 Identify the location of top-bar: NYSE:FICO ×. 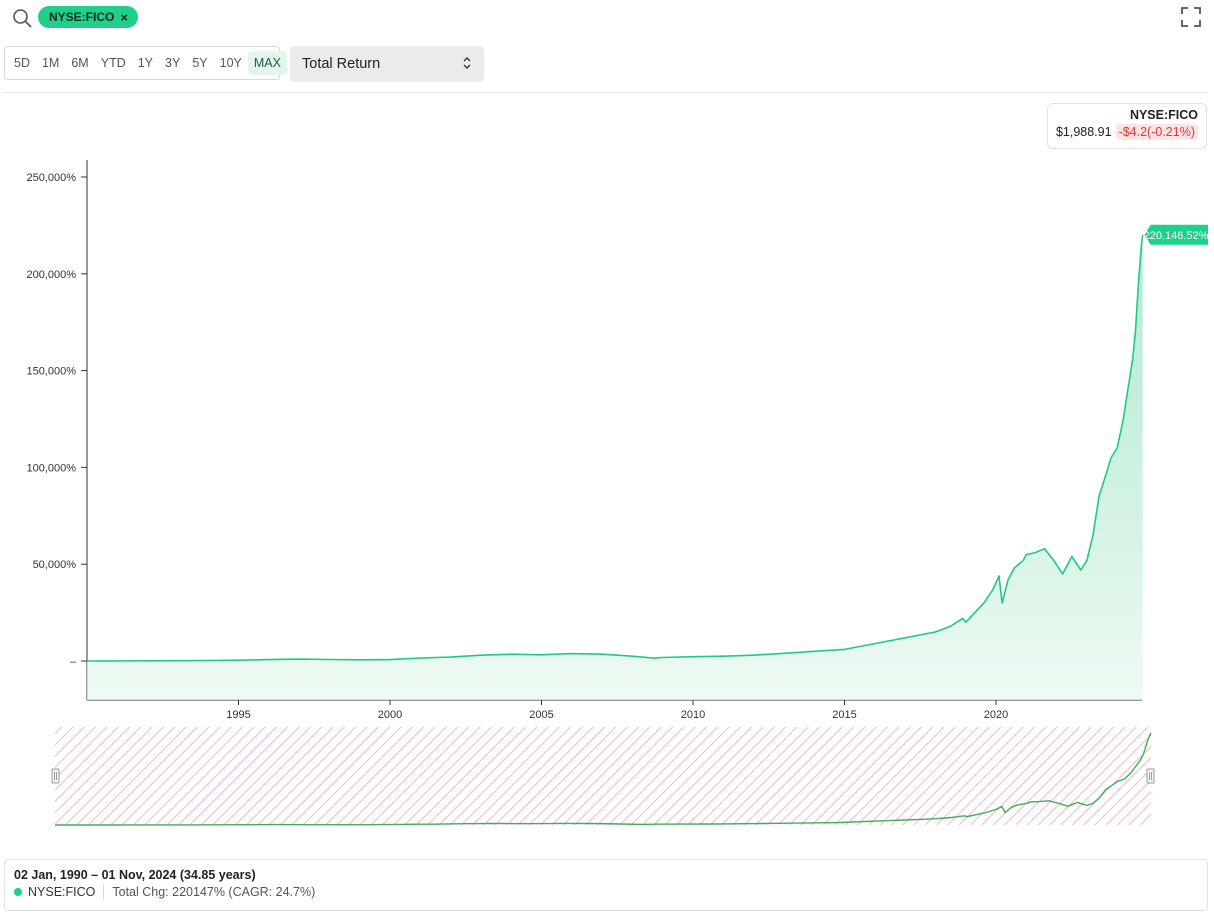
(607, 18).